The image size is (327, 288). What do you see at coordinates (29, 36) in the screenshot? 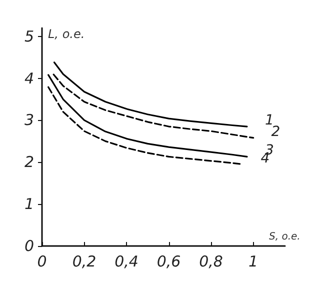
I see `y-tick-label: 5` at bounding box center [29, 36].